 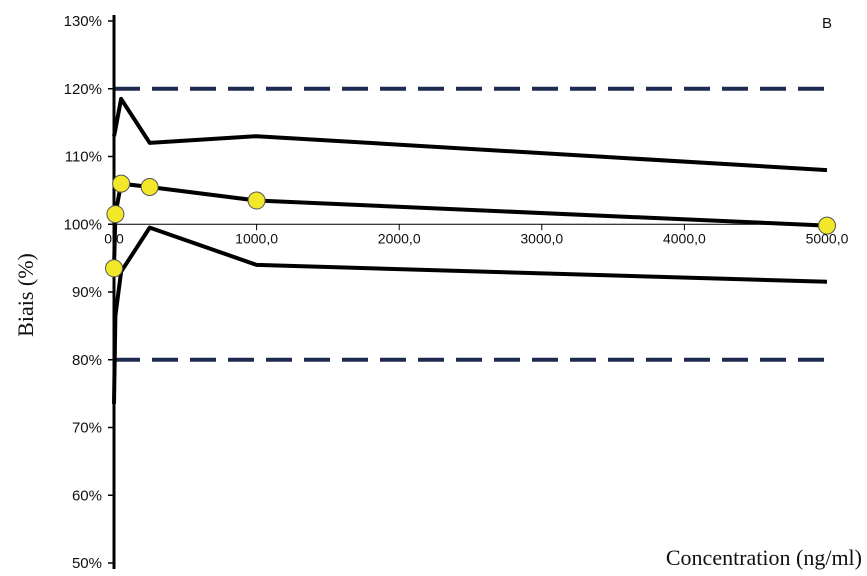 I want to click on panel-label: B, so click(x=827, y=23).